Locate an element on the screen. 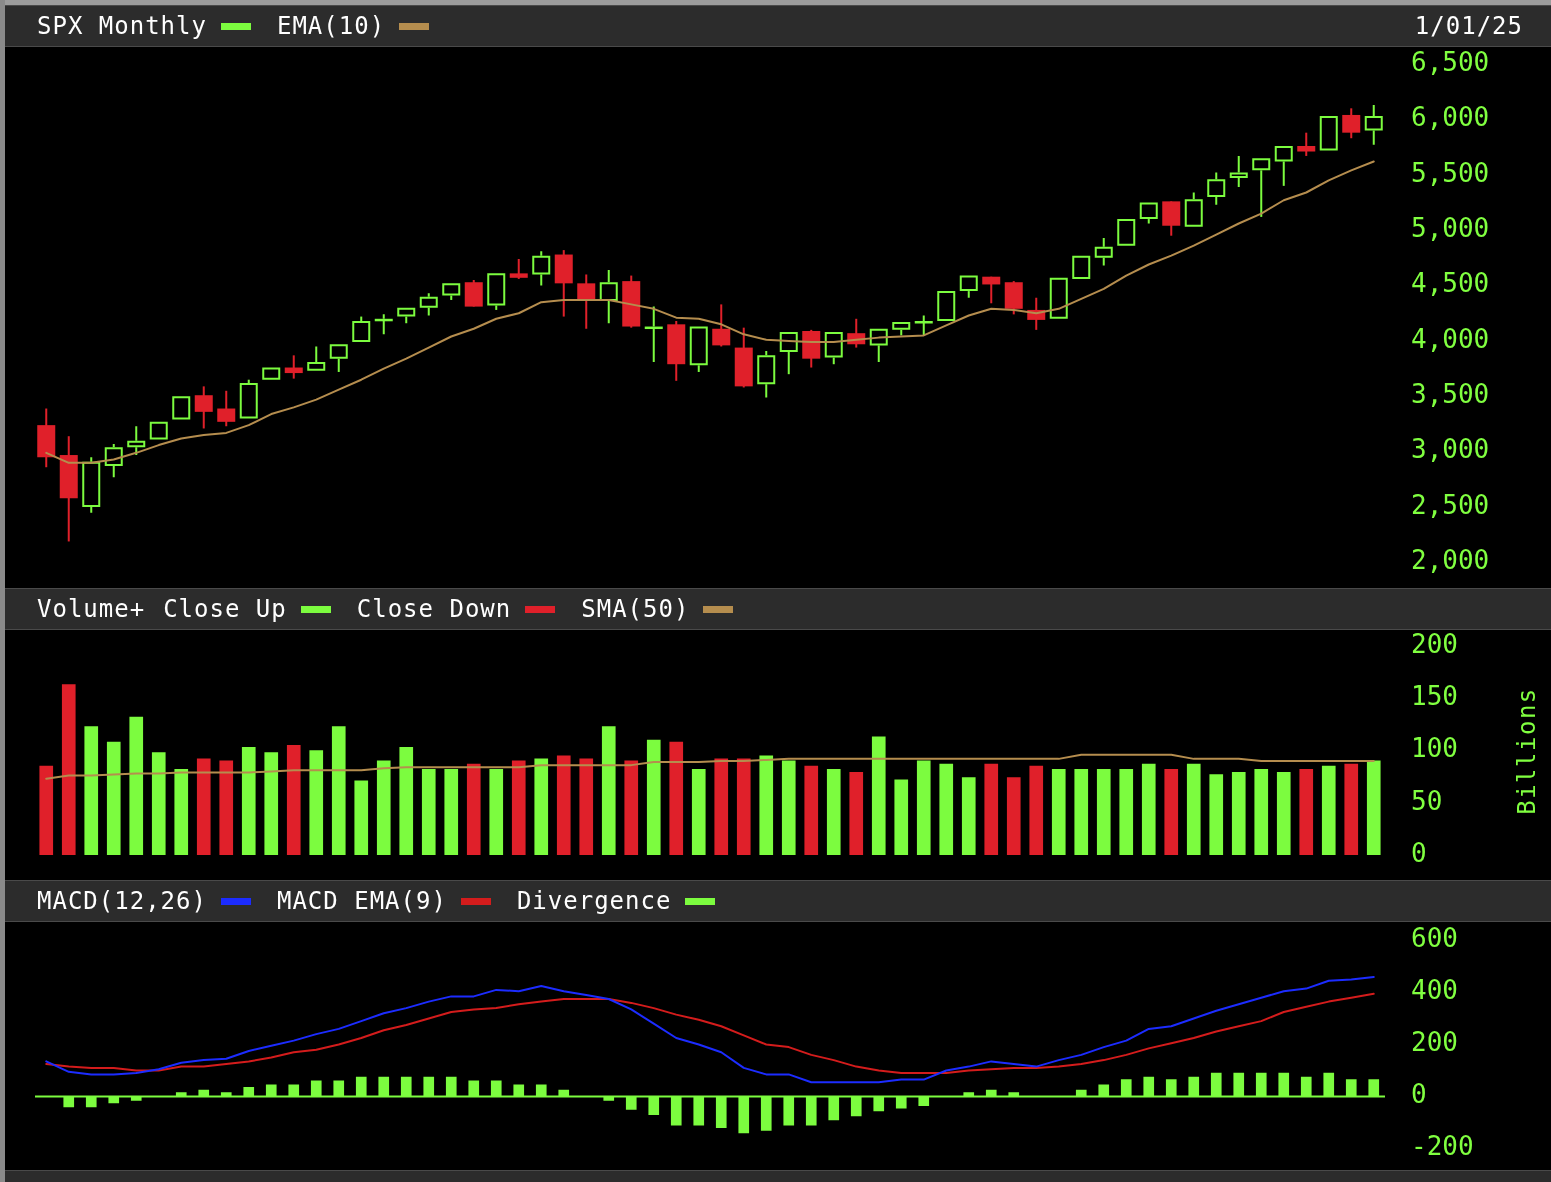  y-tick-label: 600 is located at coordinates (1434, 938).